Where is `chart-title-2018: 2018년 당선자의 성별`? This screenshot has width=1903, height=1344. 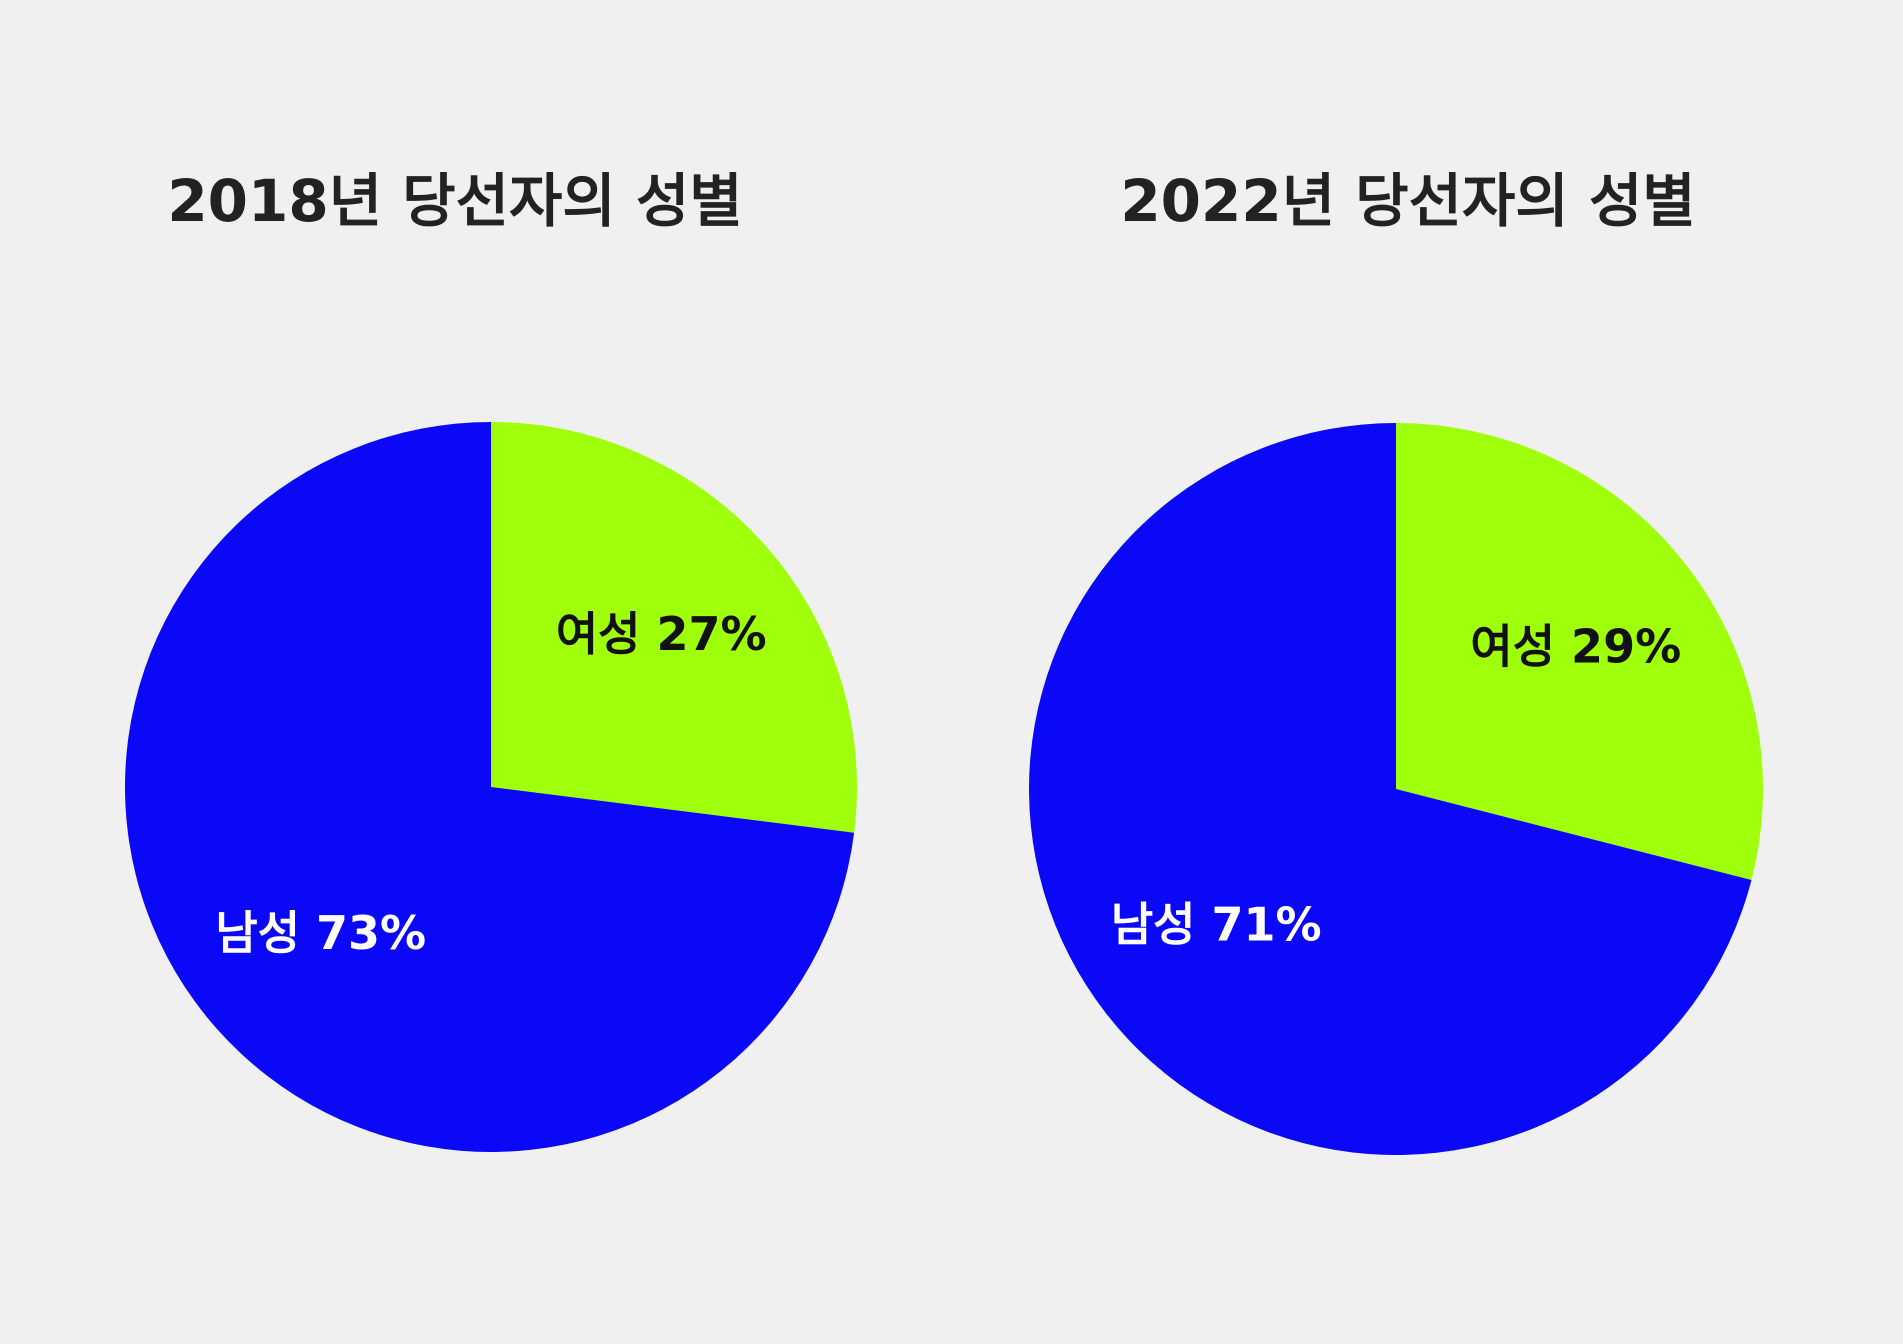
chart-title-2018: 2018년 당선자의 성별 is located at coordinates (455, 201).